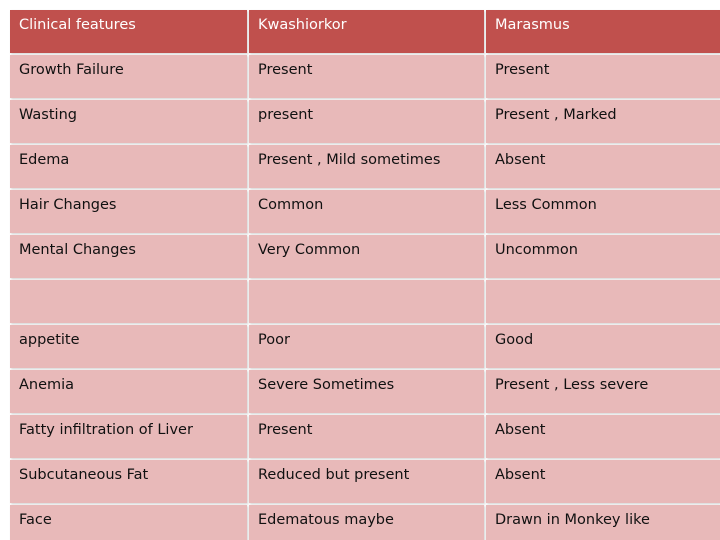  I want to click on table-cell-kwashiorkor: Present , Mild sometimes, so click(366, 166).